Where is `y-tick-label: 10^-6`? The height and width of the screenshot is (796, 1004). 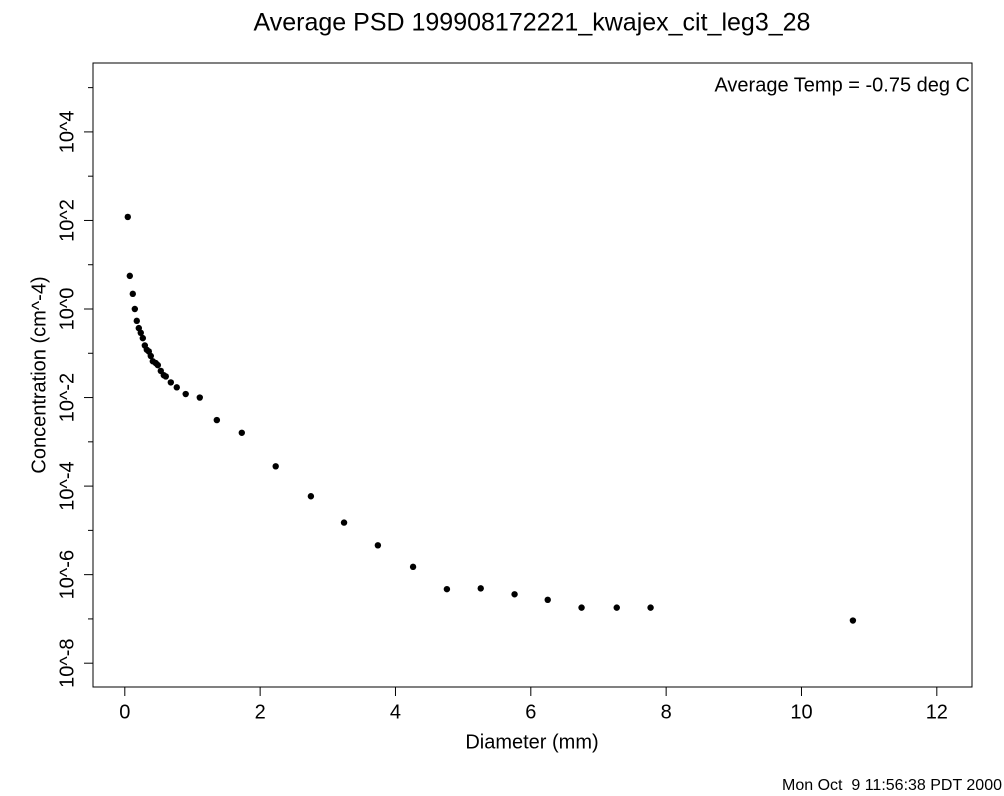 y-tick-label: 10^-6 is located at coordinates (67, 574).